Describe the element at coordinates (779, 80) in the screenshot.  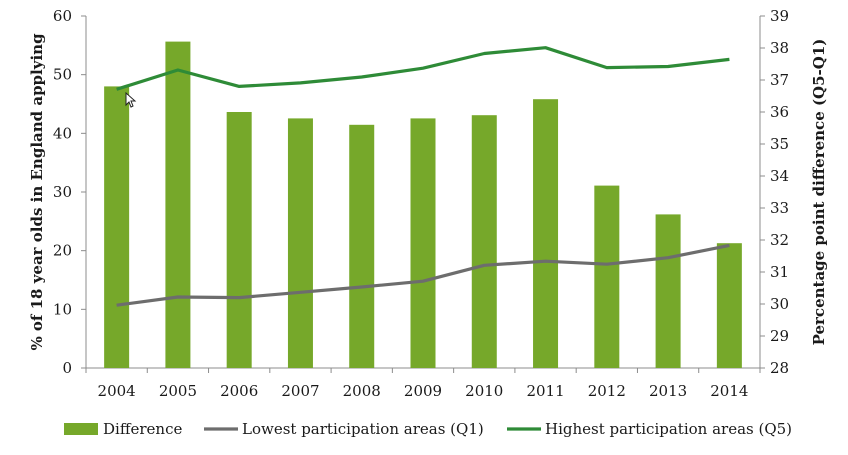
I see `y-tick-right-label: 37` at that location.